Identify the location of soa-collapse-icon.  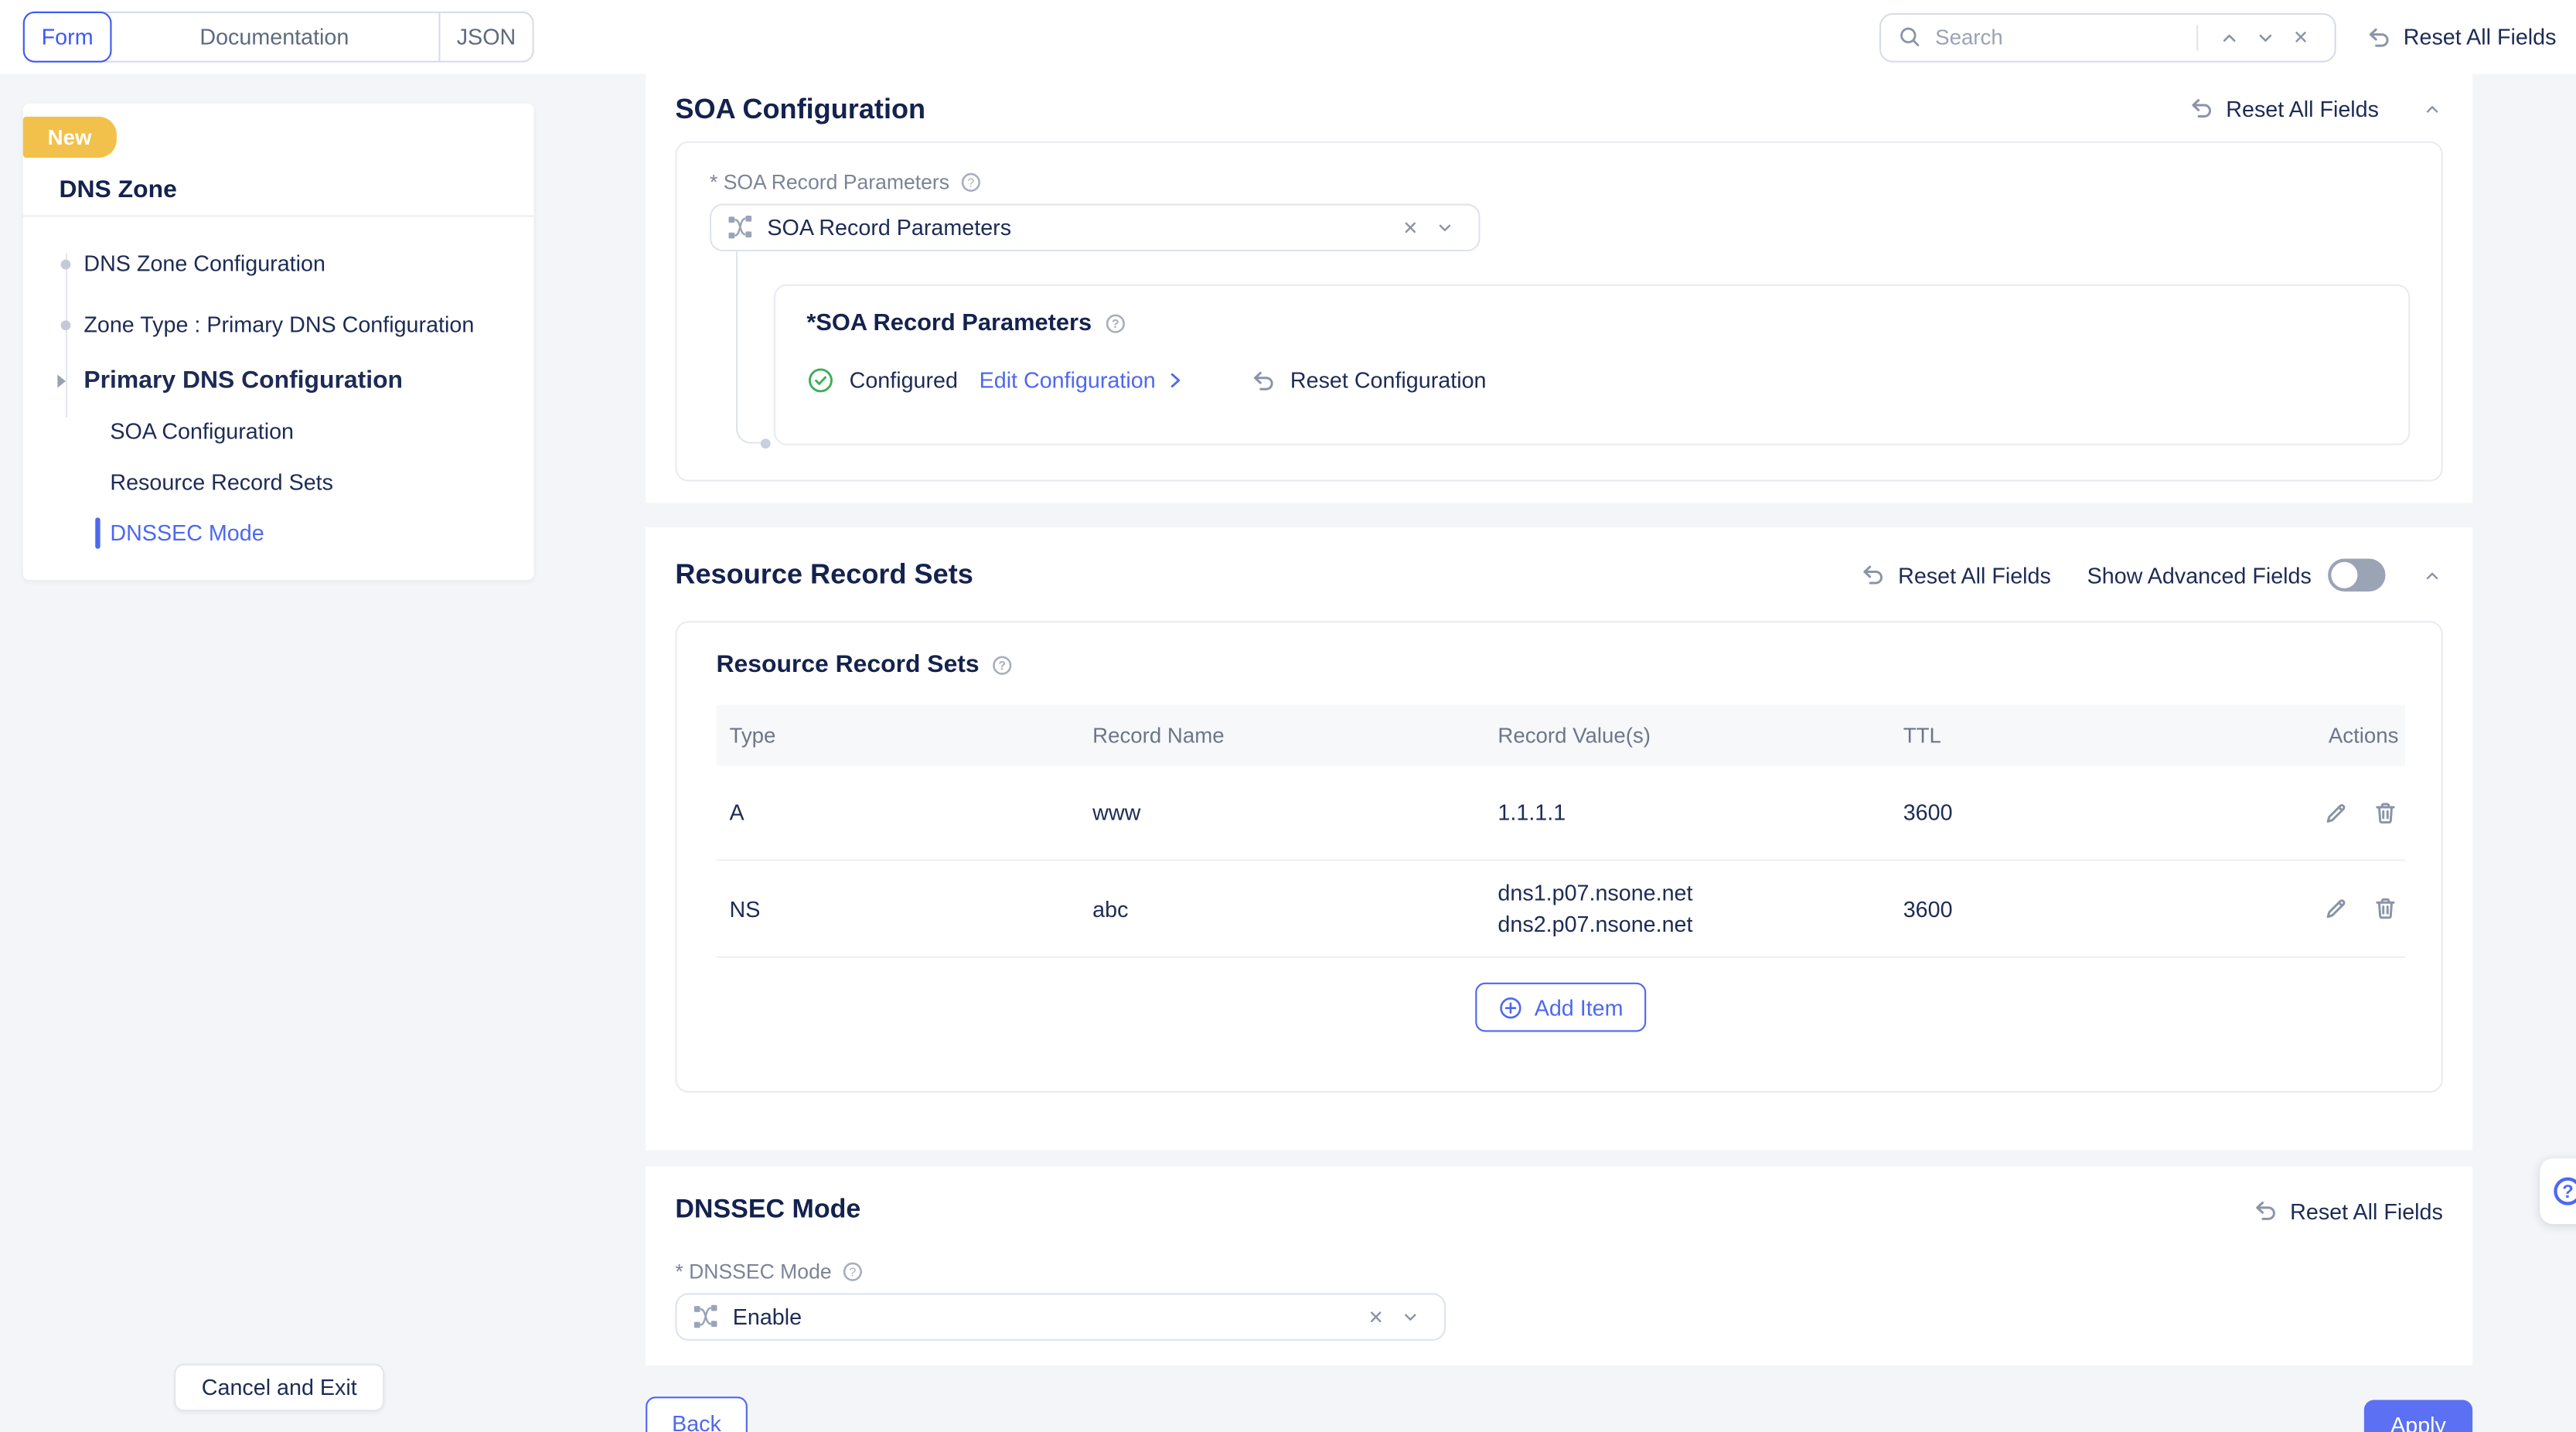
(2432, 108).